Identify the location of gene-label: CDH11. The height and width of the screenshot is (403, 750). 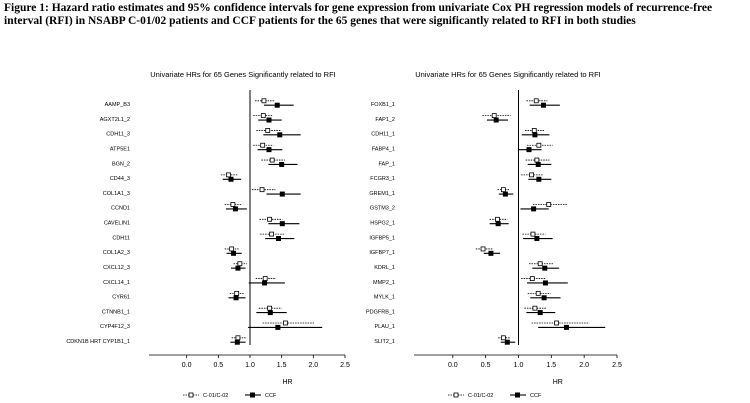
(121, 238).